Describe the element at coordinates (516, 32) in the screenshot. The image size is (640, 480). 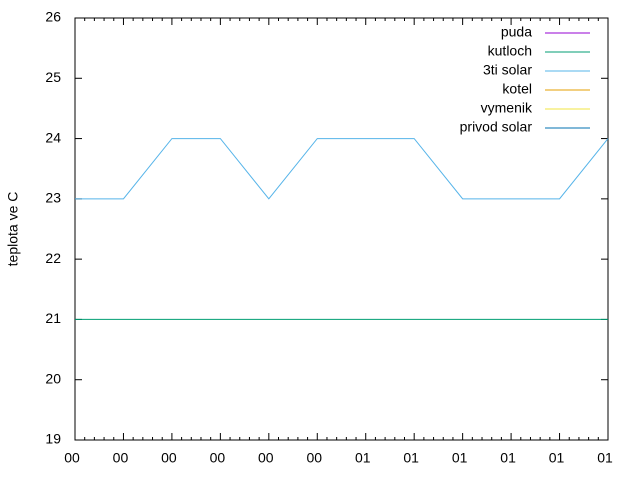
I see `legend-label: puda` at that location.